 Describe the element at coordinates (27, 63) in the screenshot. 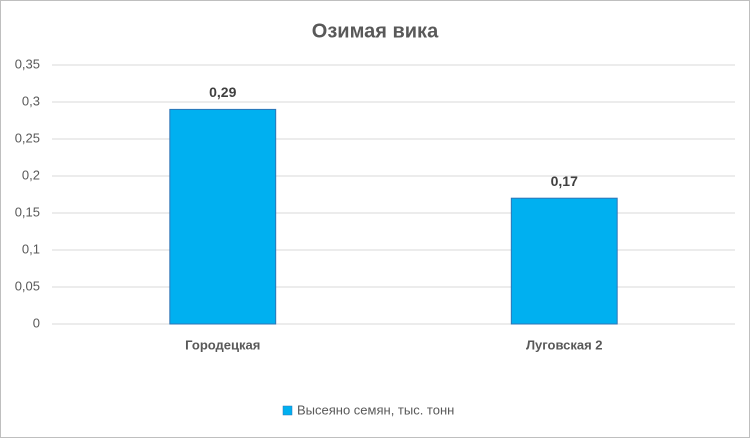

I see `y-tick-label: 0,35` at that location.